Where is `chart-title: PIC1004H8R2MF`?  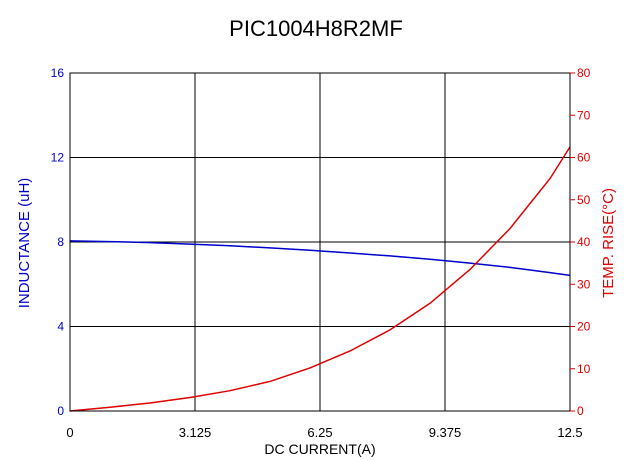 chart-title: PIC1004H8R2MF is located at coordinates (316, 28).